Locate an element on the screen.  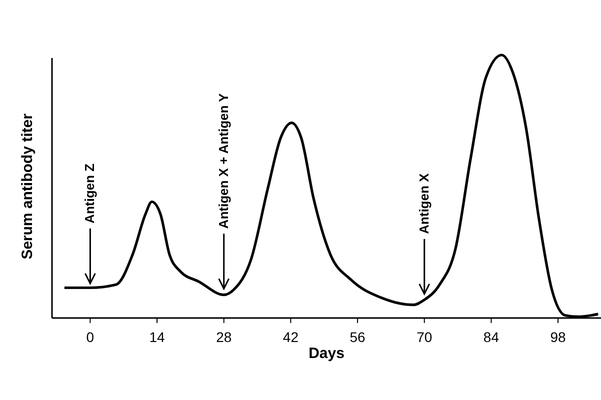
x-tick-label: 84 is located at coordinates (491, 337).